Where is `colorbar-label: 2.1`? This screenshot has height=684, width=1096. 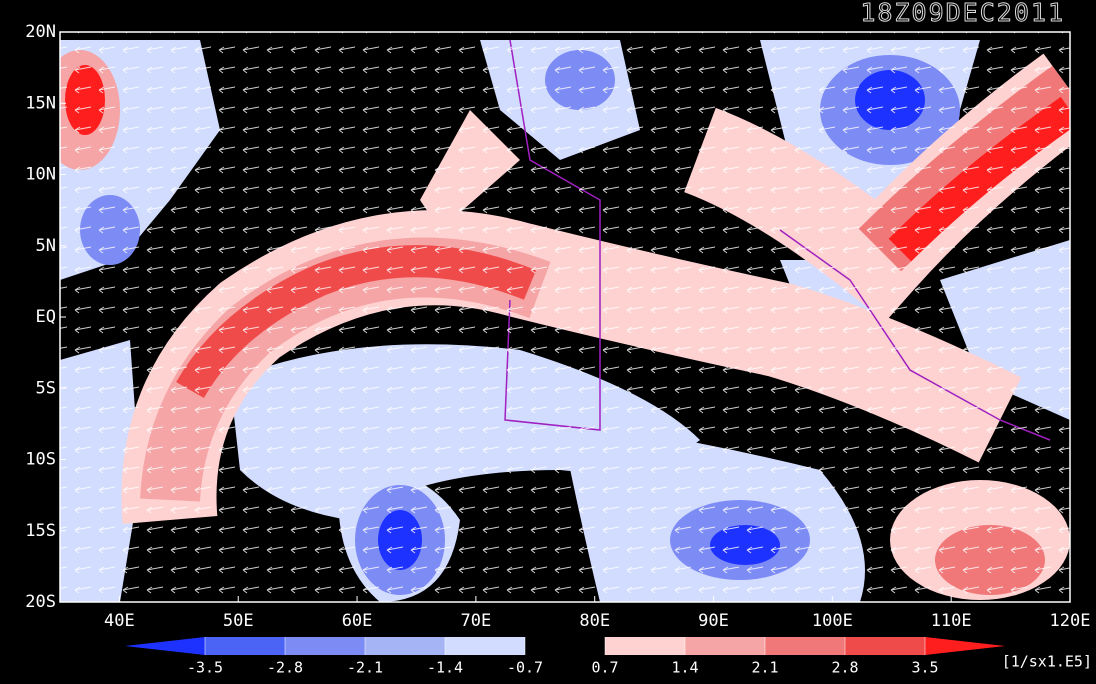 colorbar-label: 2.1 is located at coordinates (764, 668).